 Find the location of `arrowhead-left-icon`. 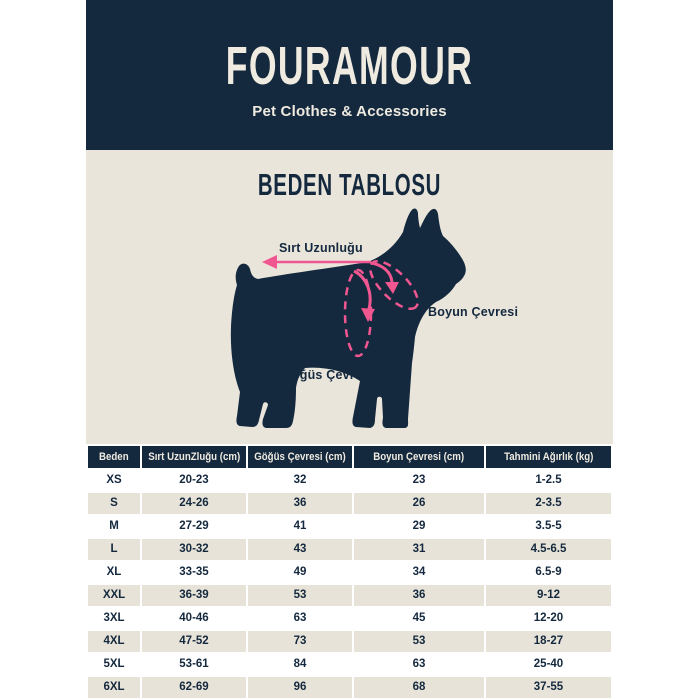

arrowhead-left-icon is located at coordinates (269, 262).